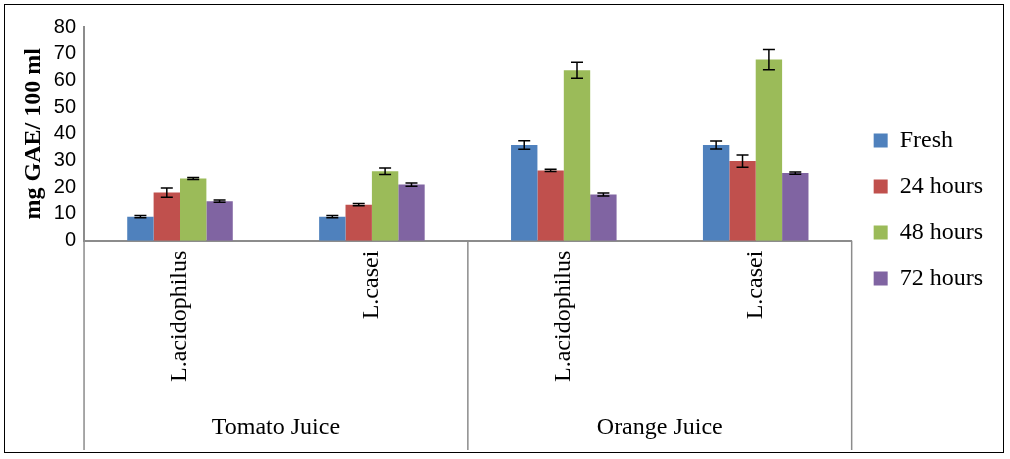 The image size is (1010, 459). Describe the element at coordinates (65, 78) in the screenshot. I see `y-tick-label: 60` at that location.